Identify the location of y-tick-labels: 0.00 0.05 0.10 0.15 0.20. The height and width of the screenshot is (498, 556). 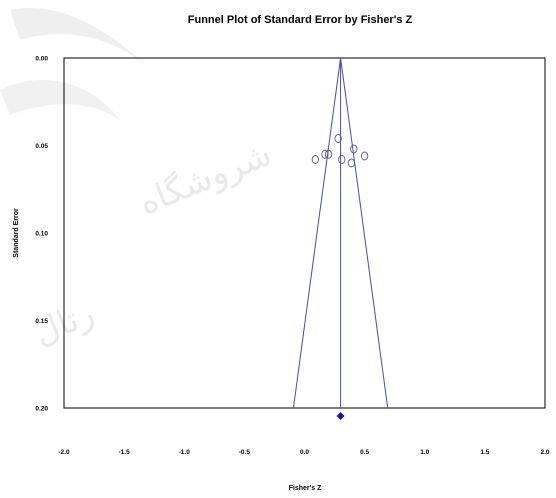
(41, 234).